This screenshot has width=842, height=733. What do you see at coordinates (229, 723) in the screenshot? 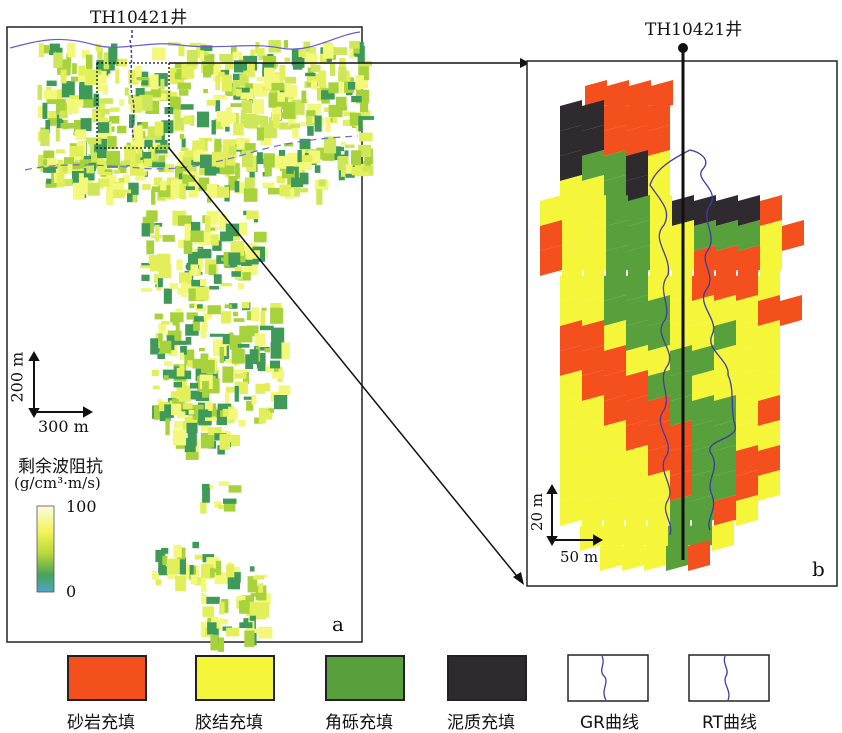
I see `legend-label-cemented: 胶结充填` at bounding box center [229, 723].